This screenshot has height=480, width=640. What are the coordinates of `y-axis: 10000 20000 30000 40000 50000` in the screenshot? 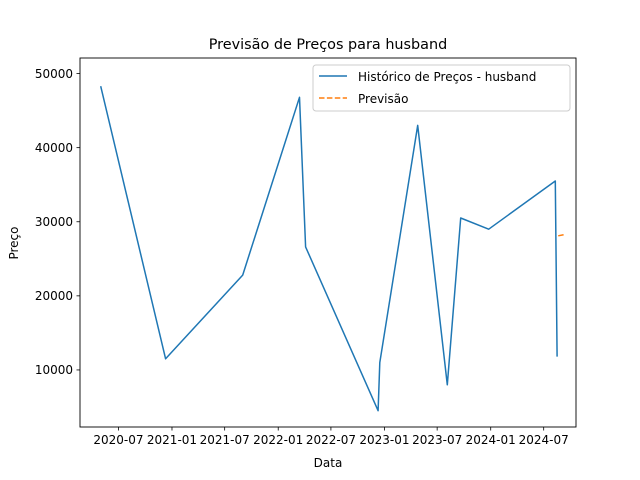 It's located at (57, 222).